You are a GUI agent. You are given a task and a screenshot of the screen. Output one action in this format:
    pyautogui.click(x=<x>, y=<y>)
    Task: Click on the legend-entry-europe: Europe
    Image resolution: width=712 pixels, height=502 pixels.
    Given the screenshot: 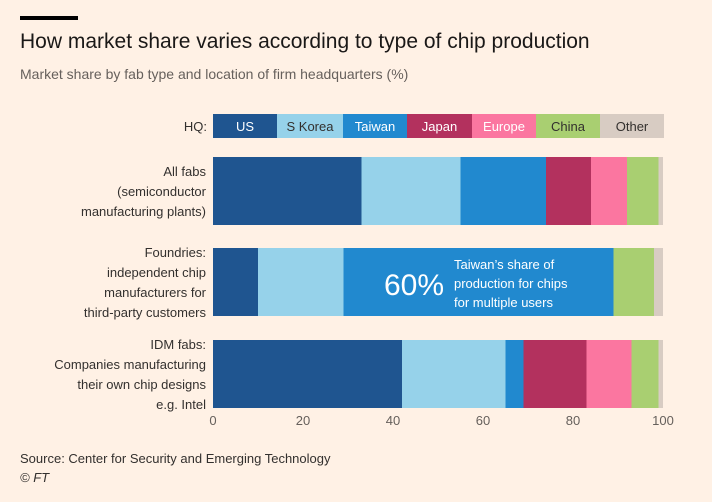 What is the action you would take?
    pyautogui.click(x=504, y=126)
    